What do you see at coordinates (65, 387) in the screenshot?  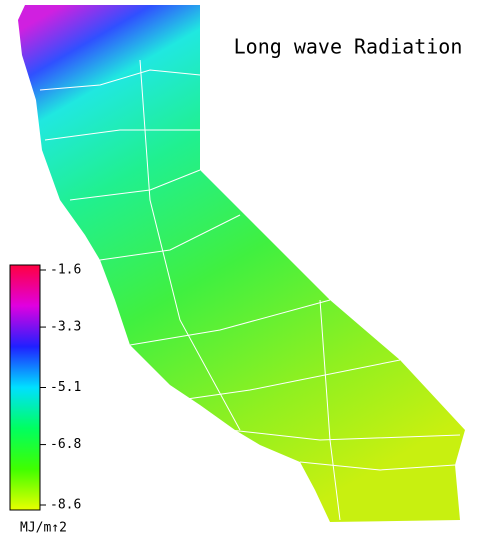 I see `tick-label: -5.1` at bounding box center [65, 387].